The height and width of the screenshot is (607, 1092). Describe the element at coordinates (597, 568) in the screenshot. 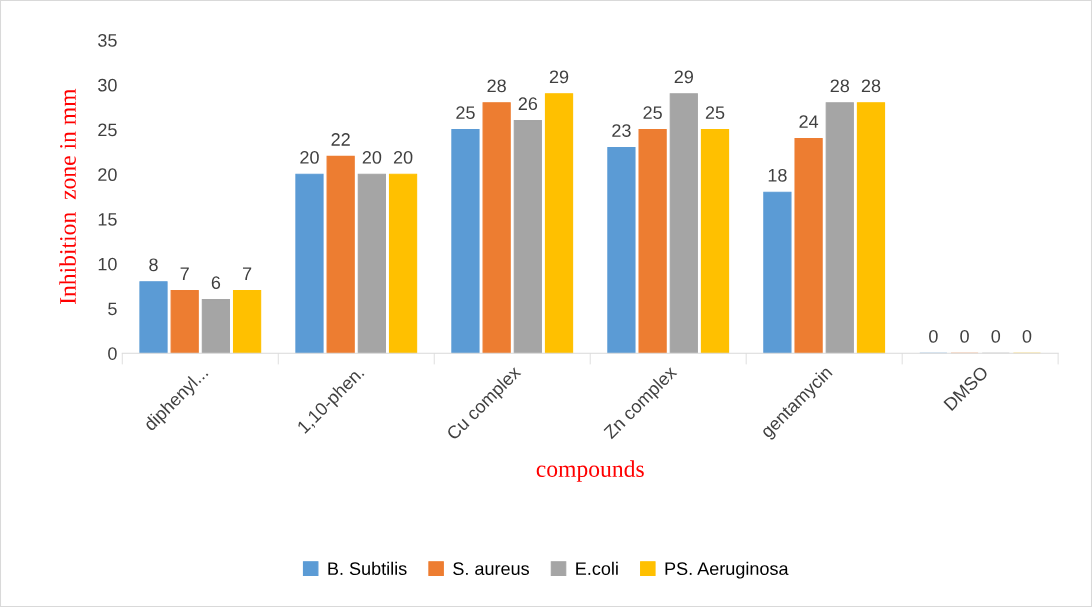

I see `legend-label: E.coli` at that location.